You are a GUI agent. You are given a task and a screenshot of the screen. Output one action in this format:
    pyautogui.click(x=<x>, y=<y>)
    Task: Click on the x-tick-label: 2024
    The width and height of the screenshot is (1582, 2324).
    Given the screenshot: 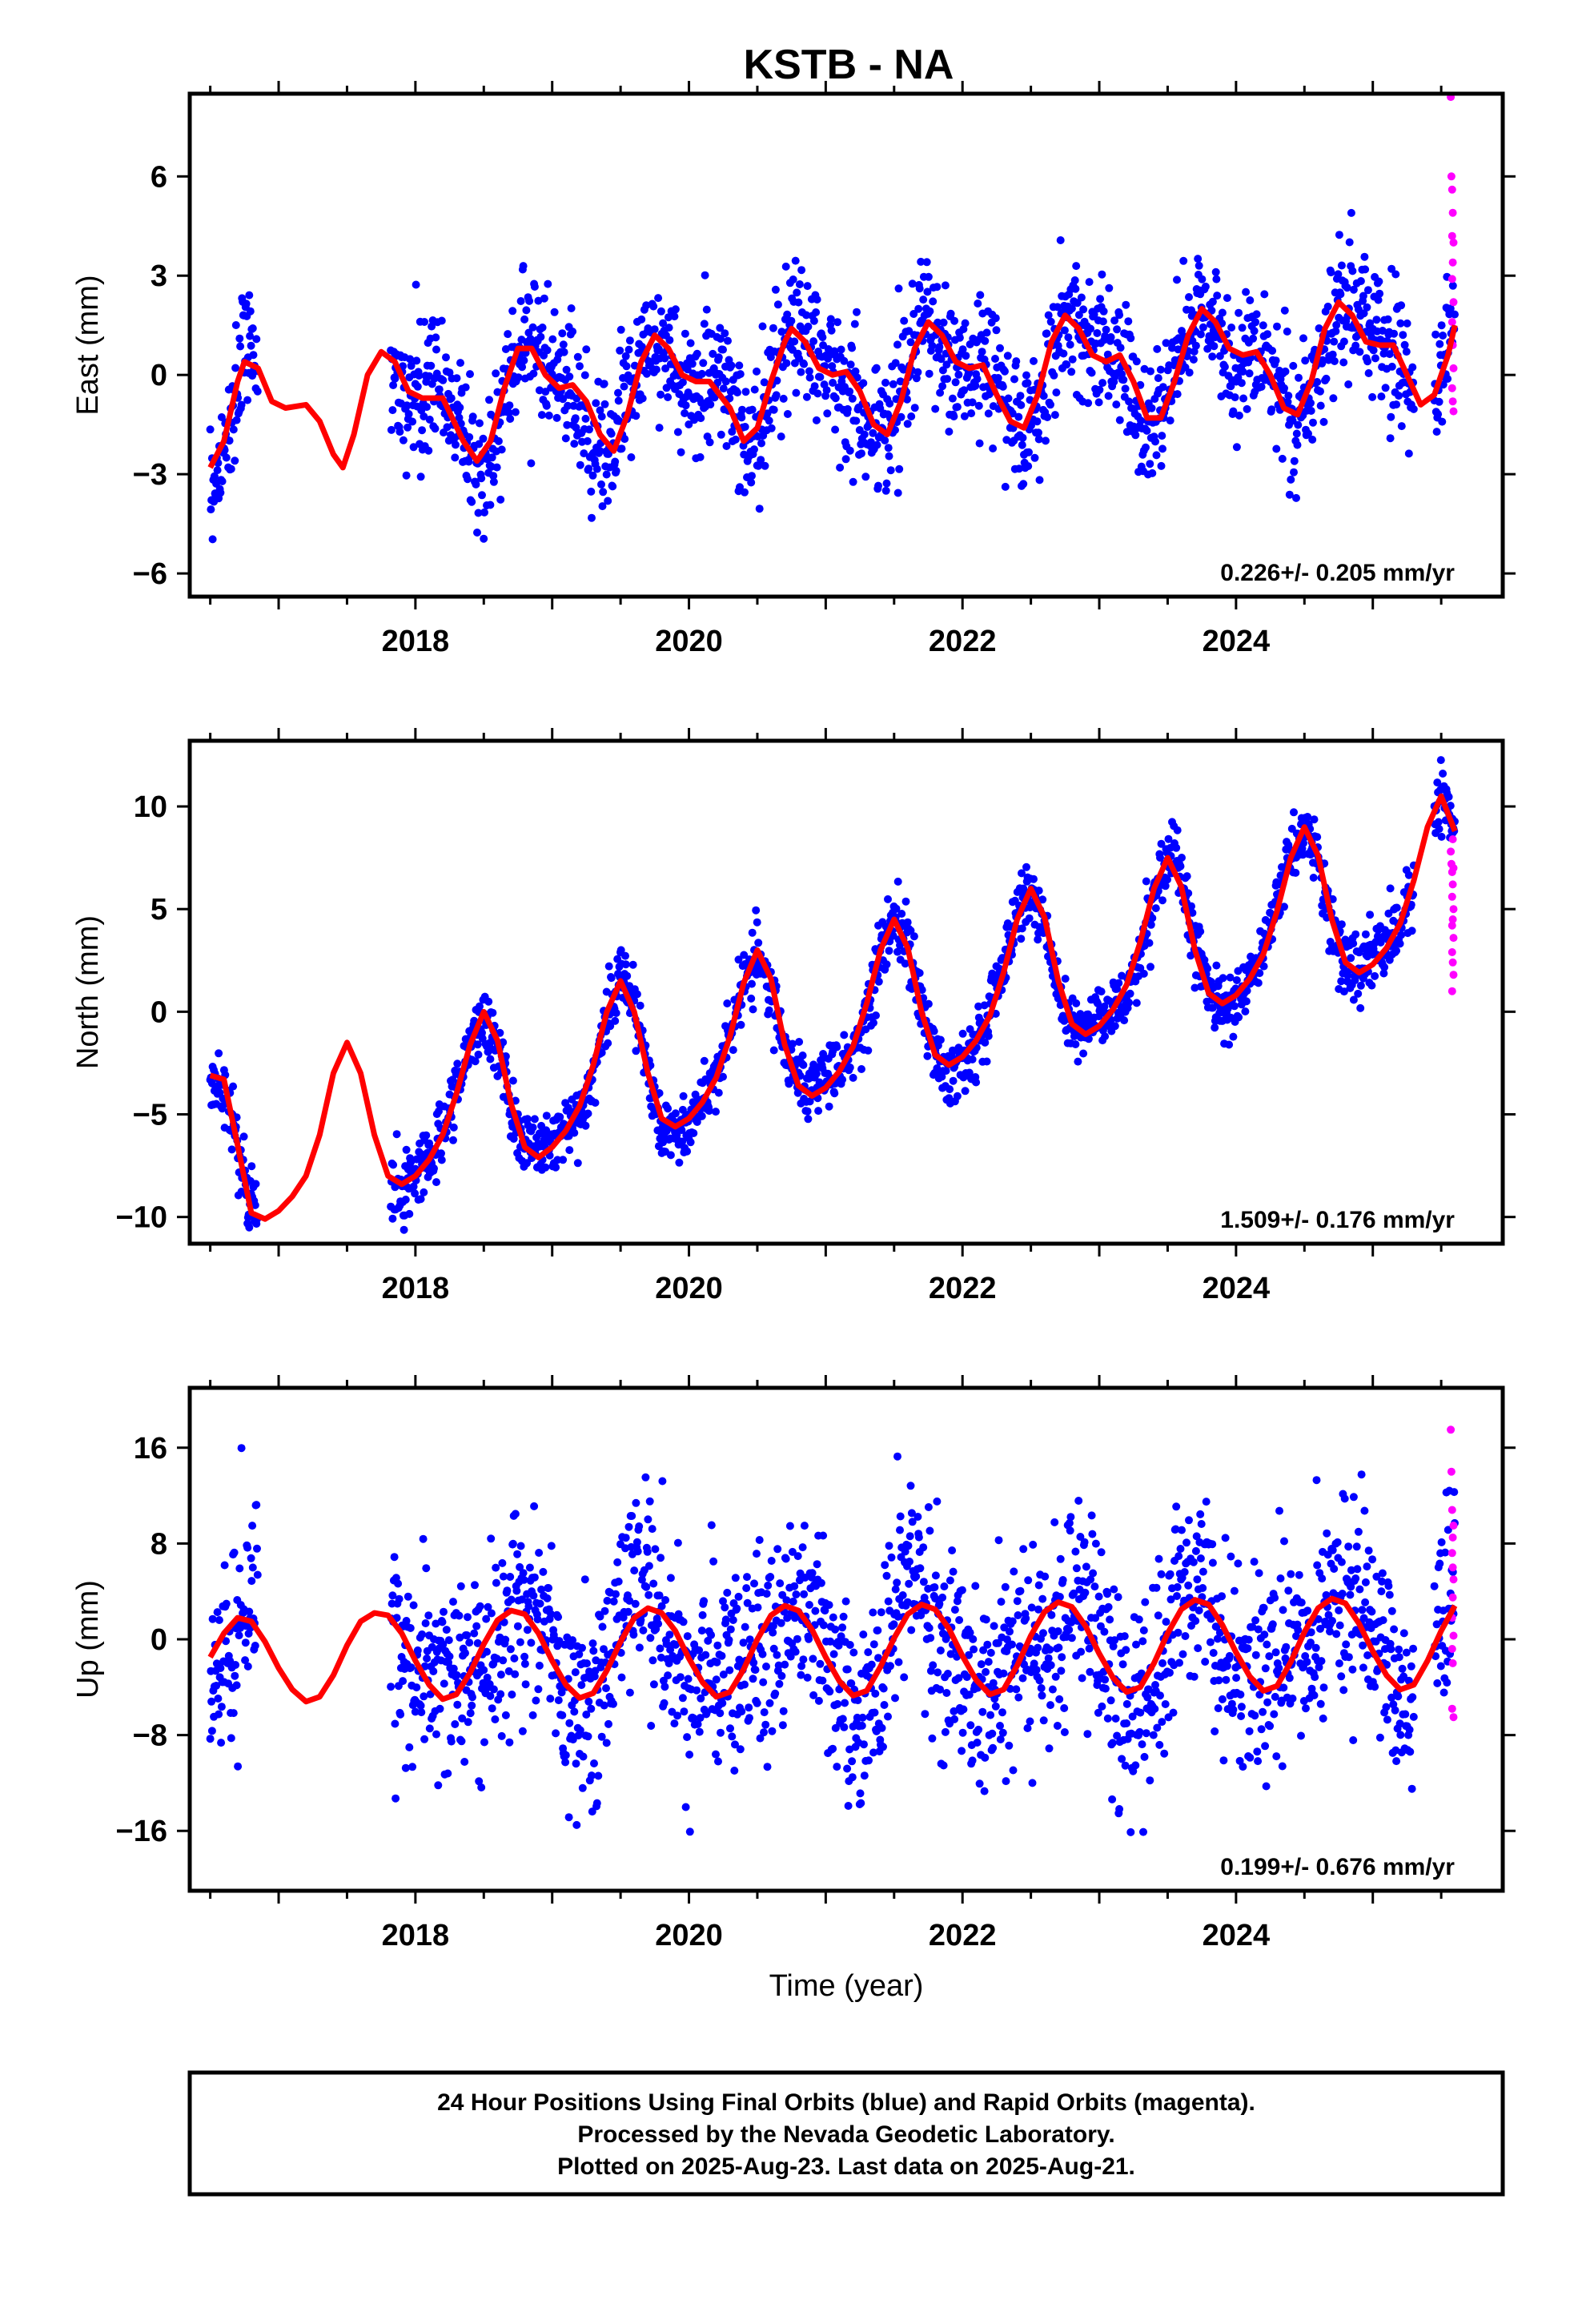 What is the action you would take?
    pyautogui.click(x=1237, y=1288)
    